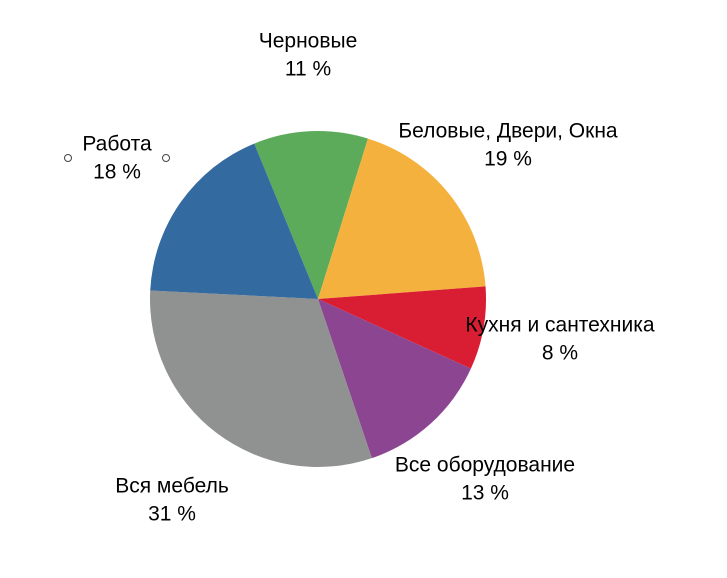  I want to click on value-label: 18 %, so click(117, 172).